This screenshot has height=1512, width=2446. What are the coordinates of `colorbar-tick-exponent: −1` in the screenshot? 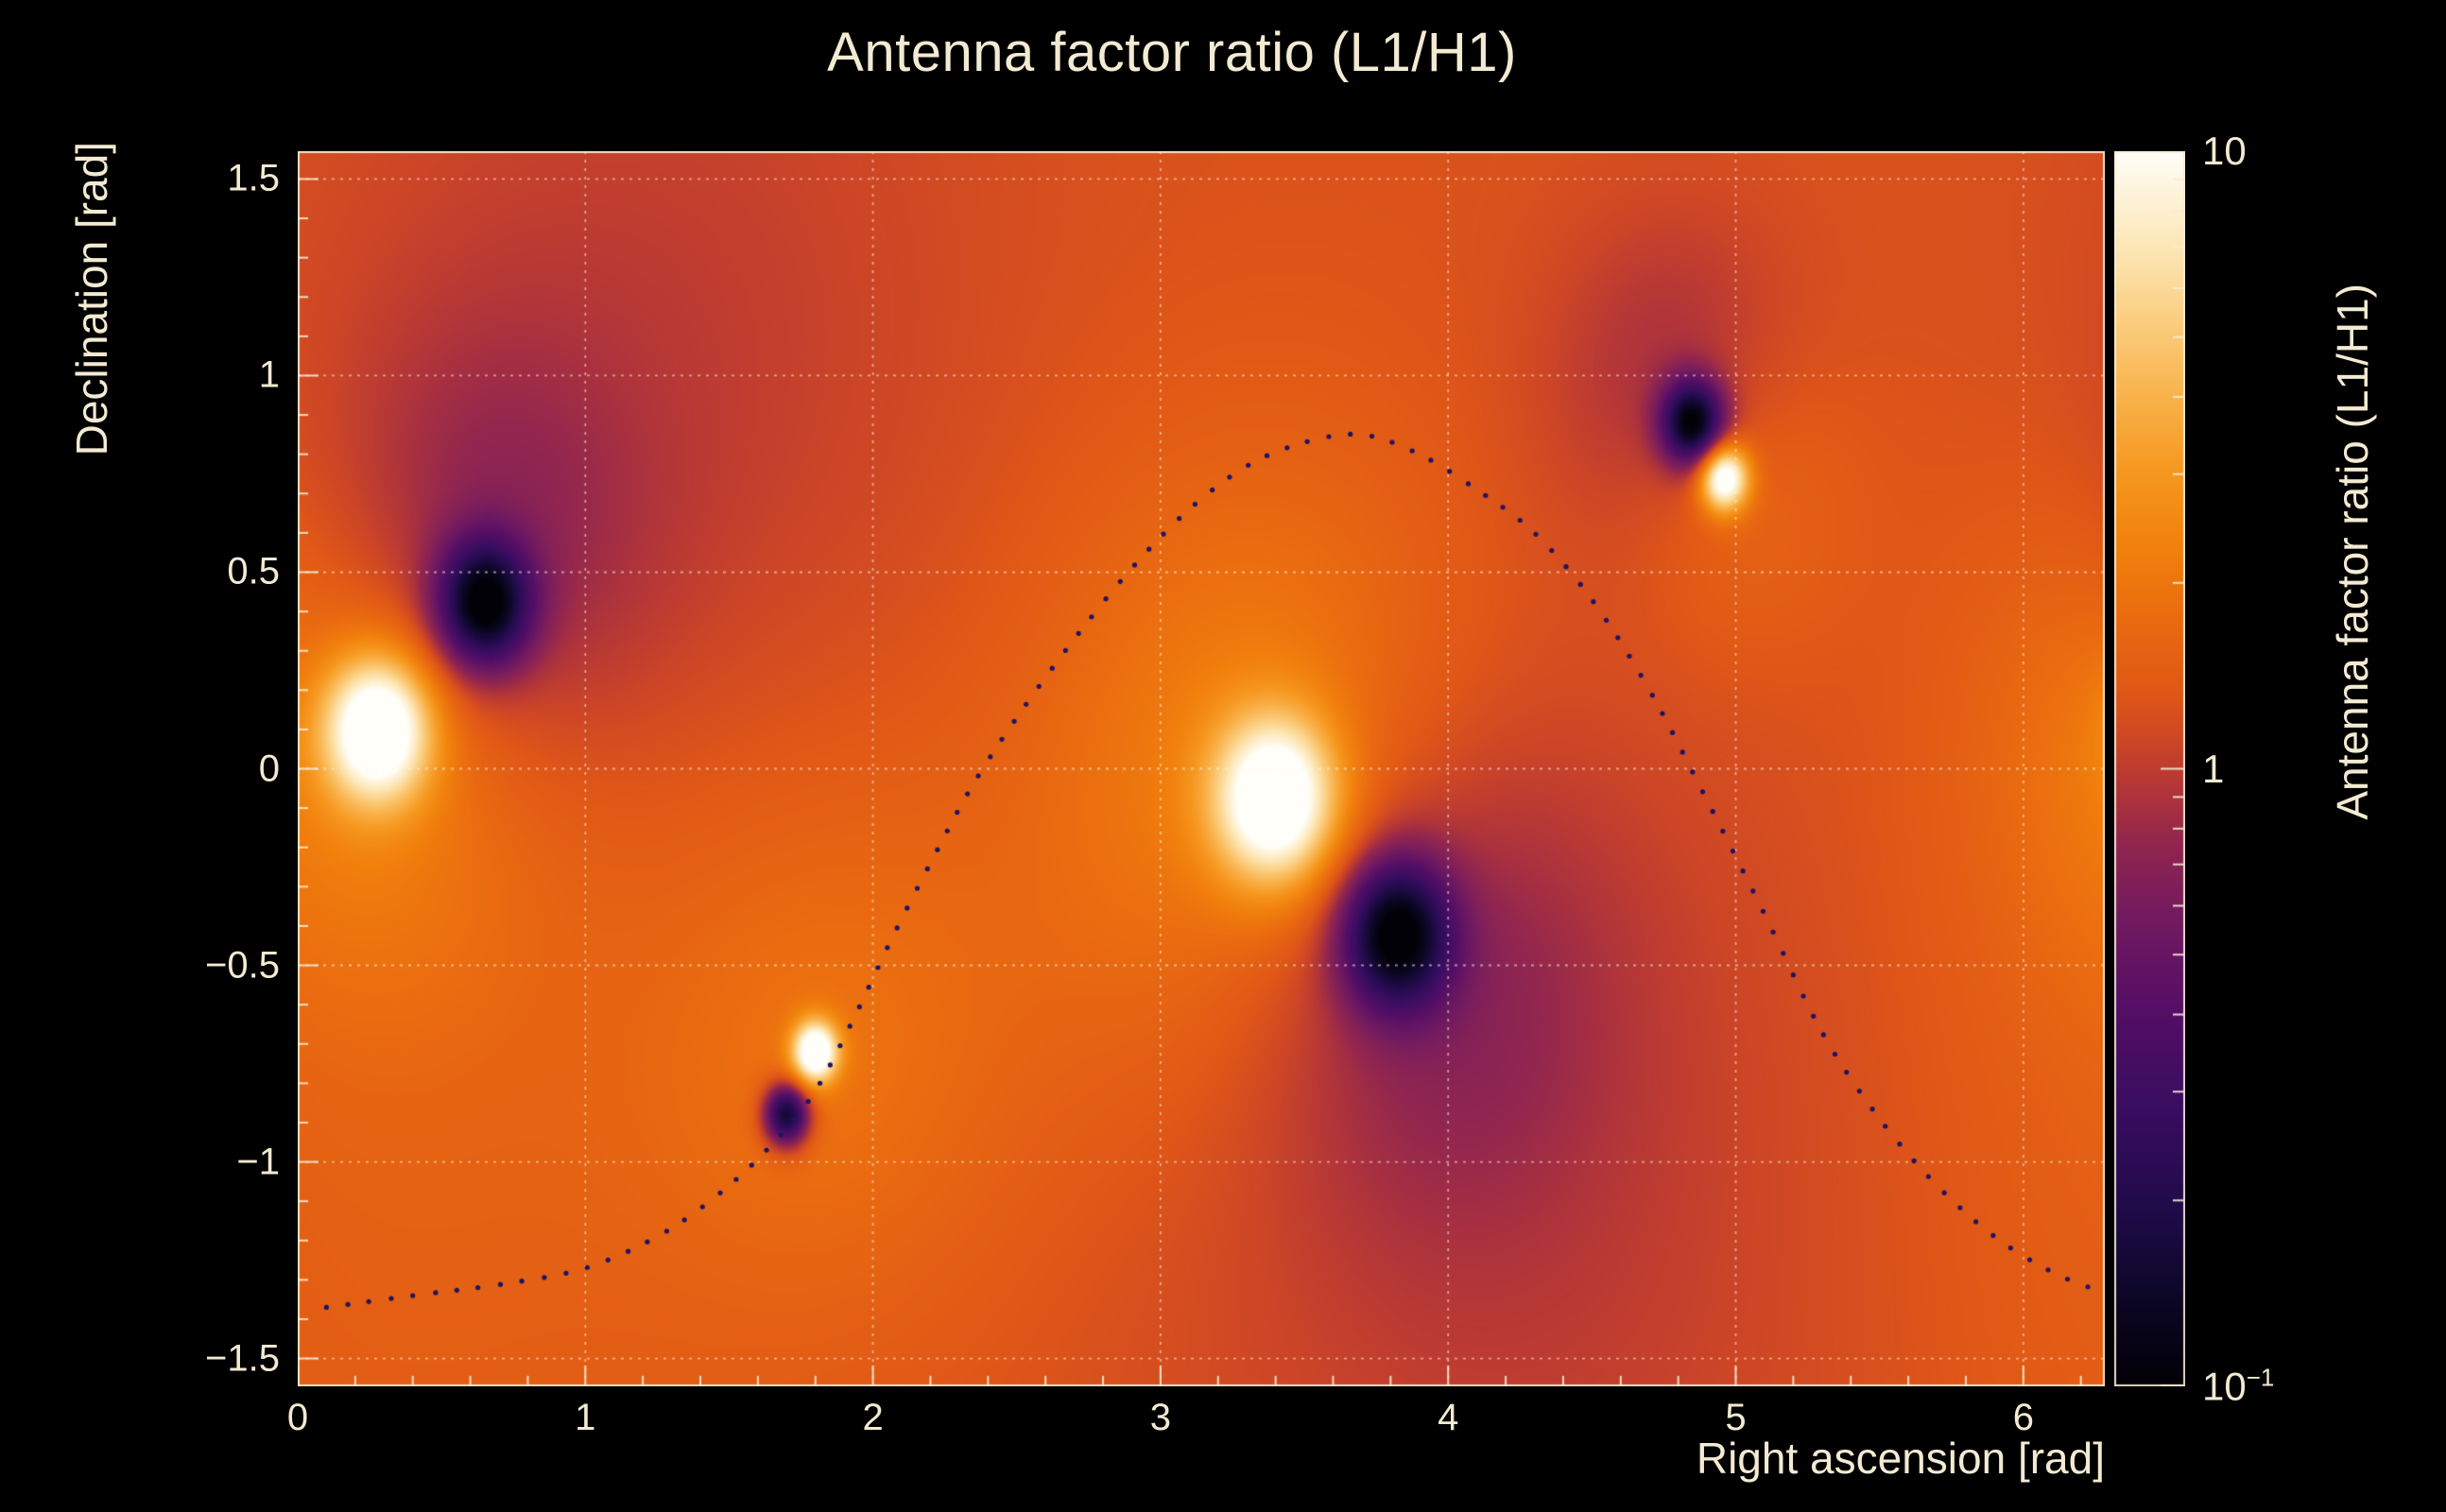 It's located at (2260, 1377).